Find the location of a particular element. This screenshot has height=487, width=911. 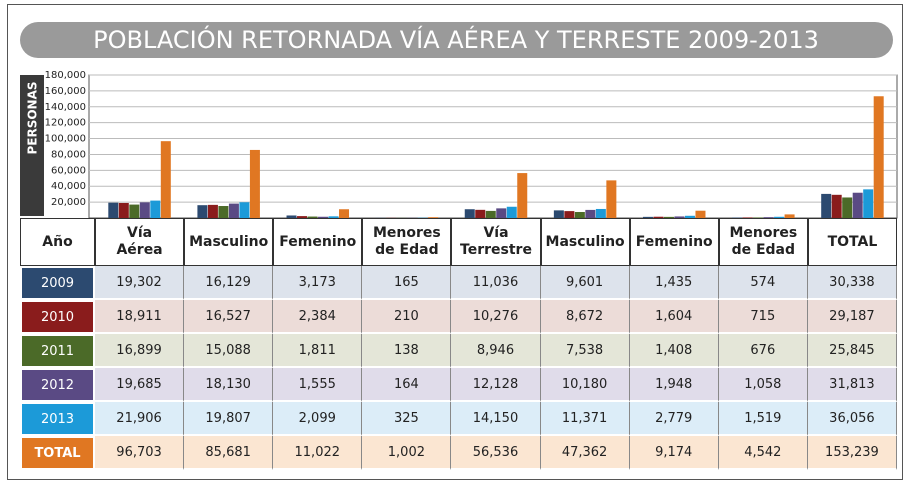

table-cell: 210 is located at coordinates (407, 317).